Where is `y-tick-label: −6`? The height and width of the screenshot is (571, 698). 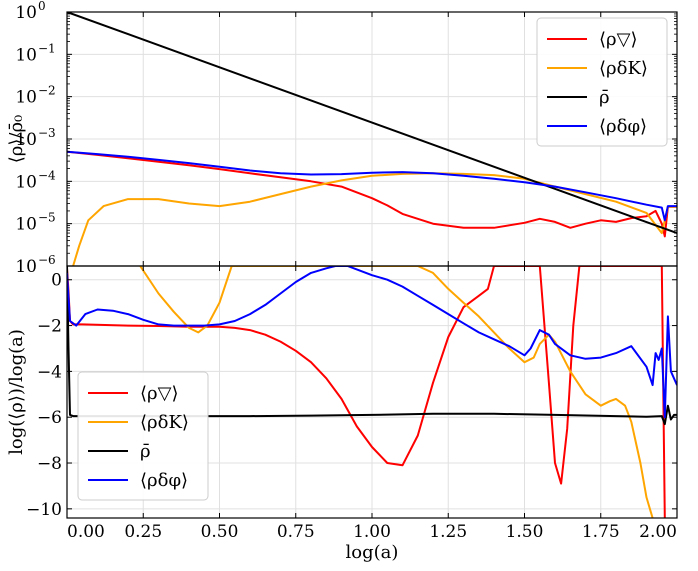 y-tick-label: −6 is located at coordinates (49, 418).